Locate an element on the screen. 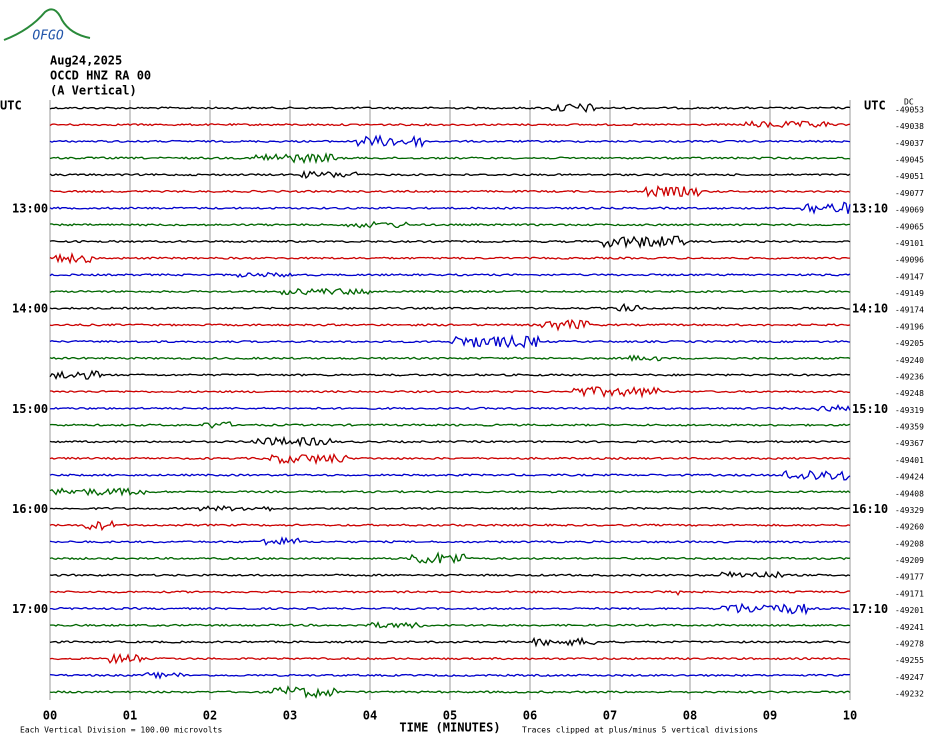  left-time: 17:00 is located at coordinates (30, 609).